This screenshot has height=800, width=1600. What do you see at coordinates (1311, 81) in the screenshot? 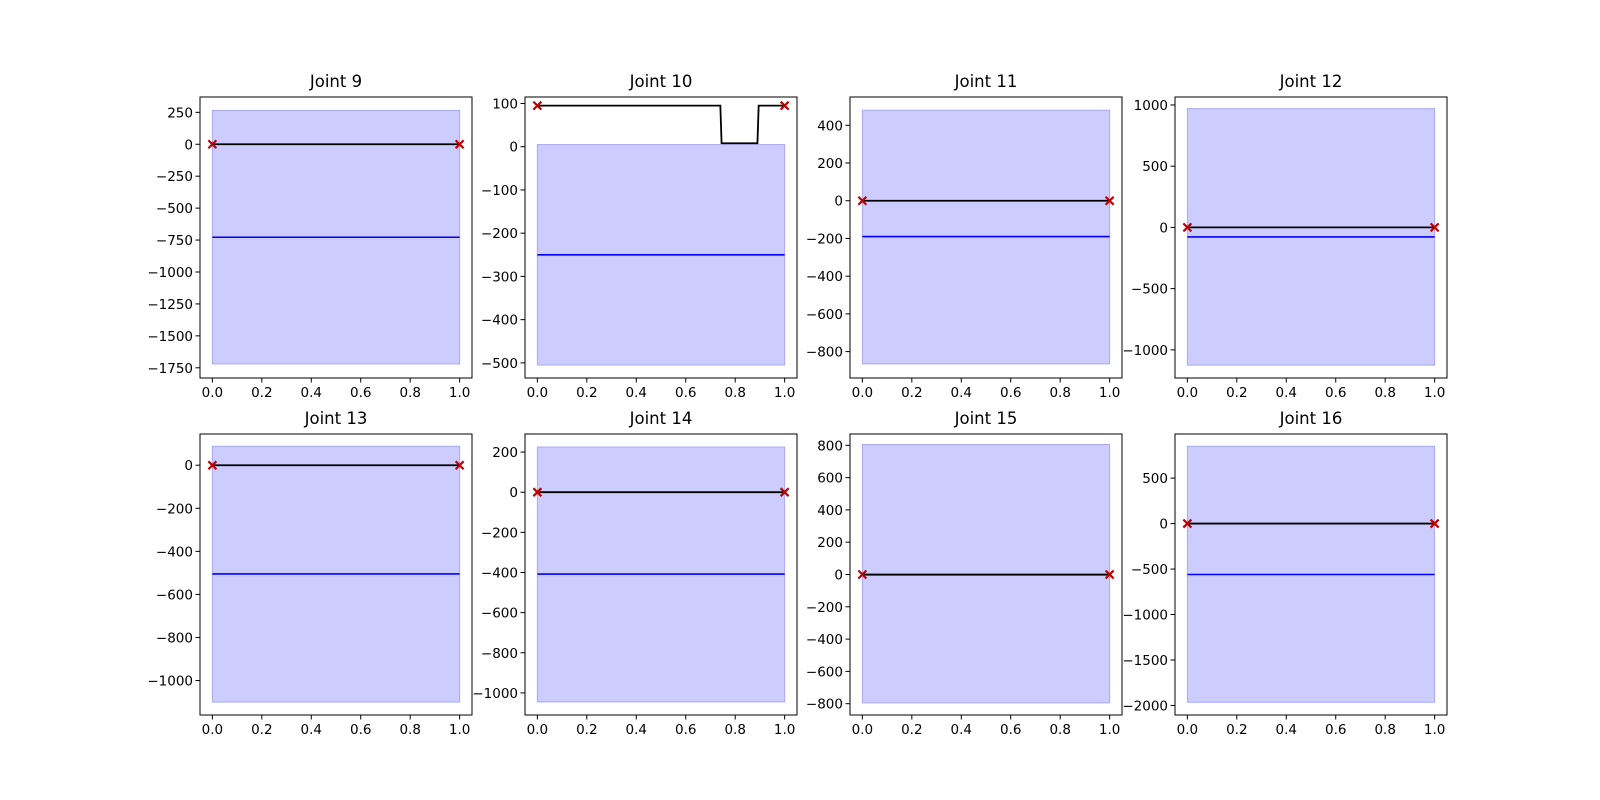
I see `subplot-title: Joint 12` at bounding box center [1311, 81].